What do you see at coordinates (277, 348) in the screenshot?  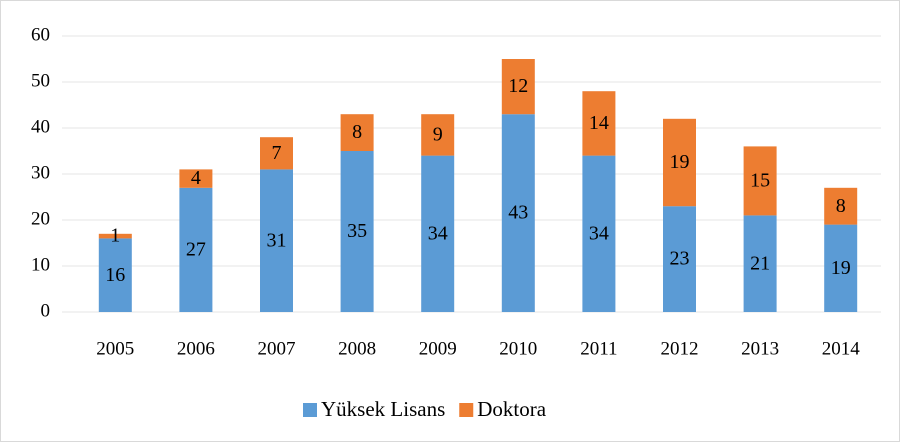 I see `x-tick-label: 2007` at bounding box center [277, 348].